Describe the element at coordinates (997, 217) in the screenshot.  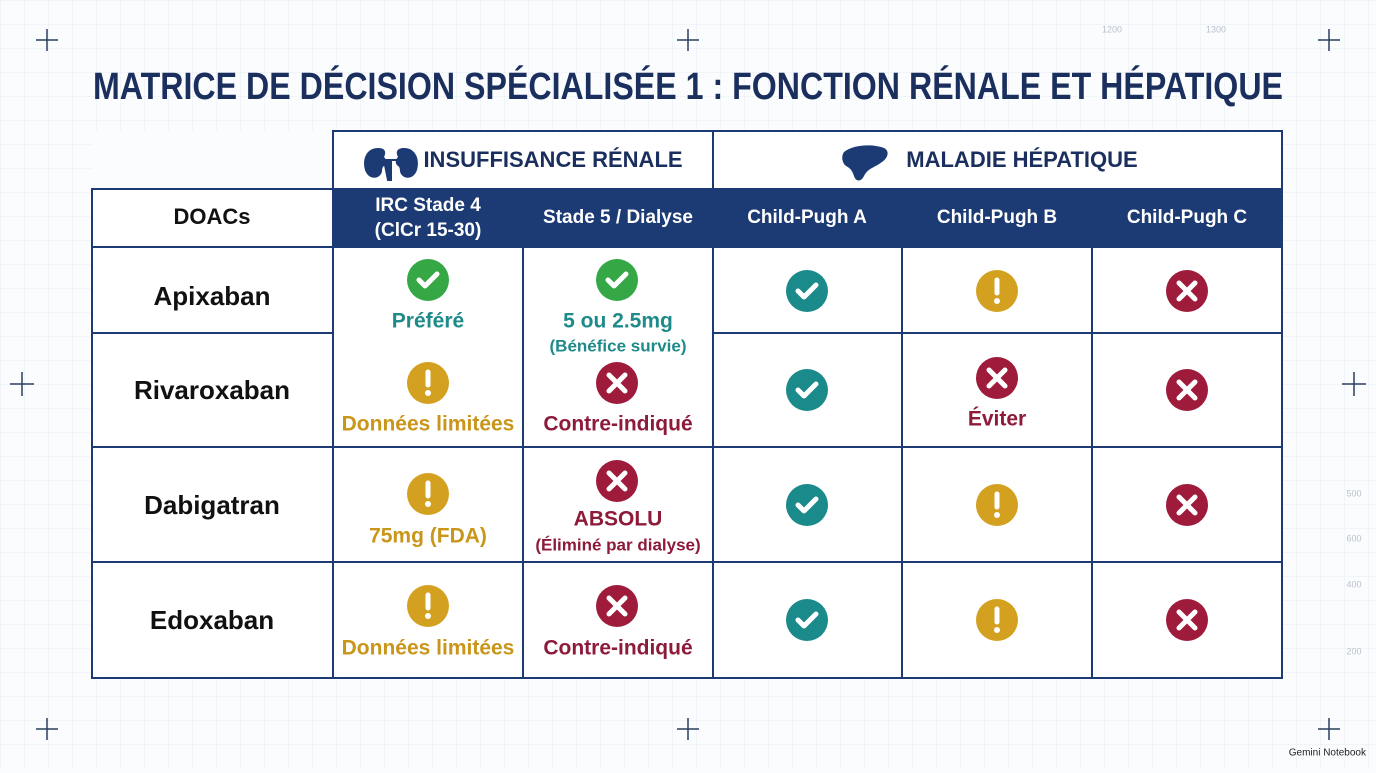
I see `header-cell: Child-Pugh B` at that location.